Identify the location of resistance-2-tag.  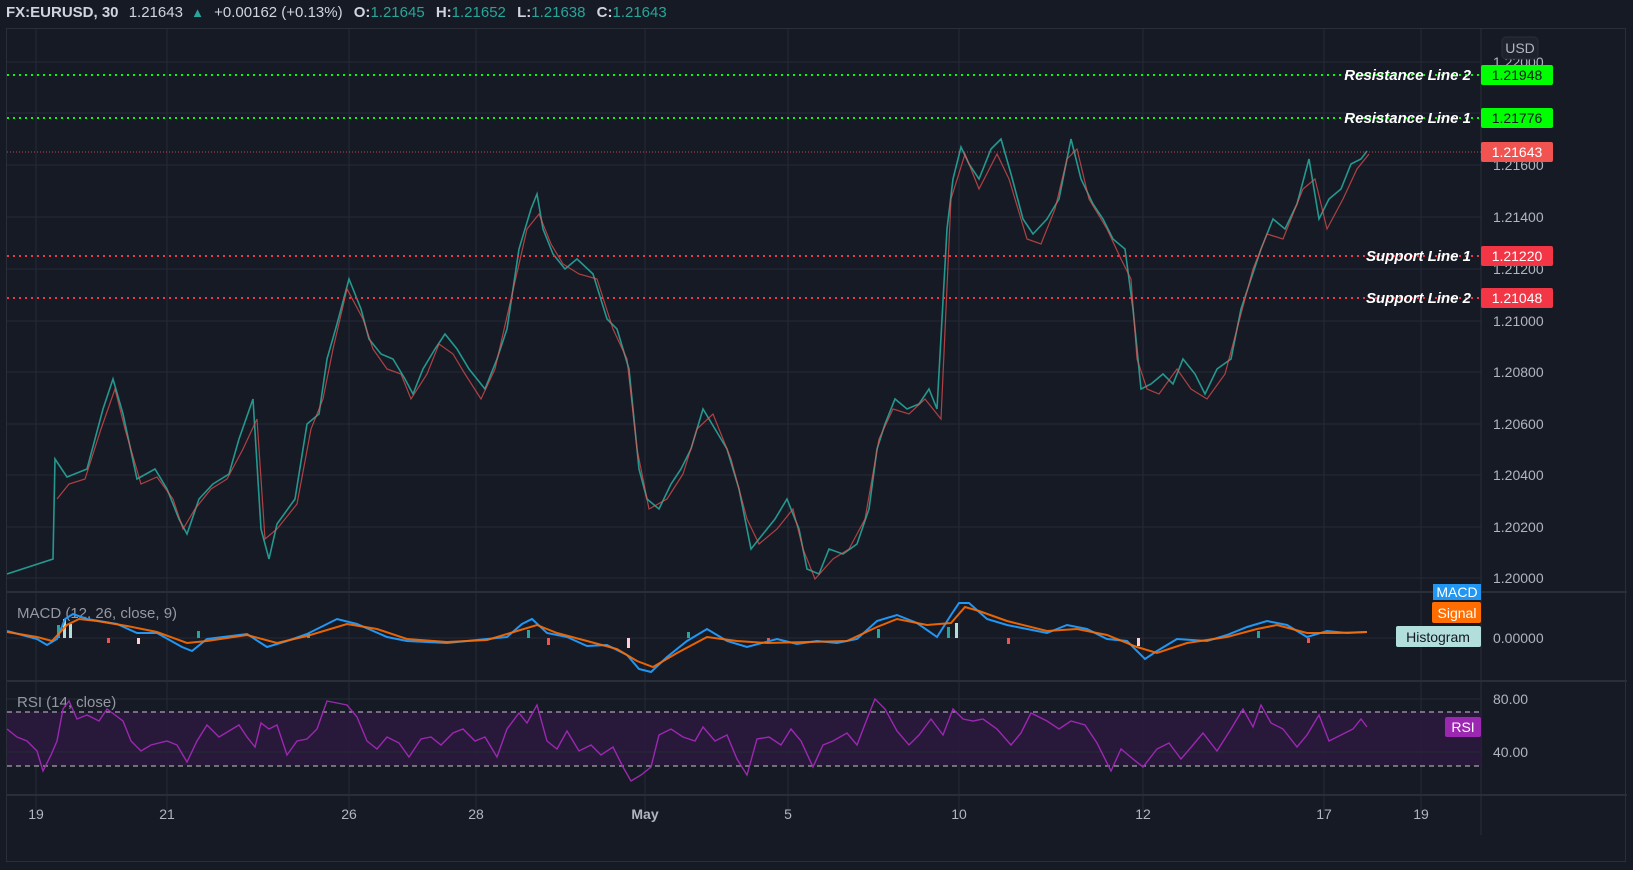
(1517, 75).